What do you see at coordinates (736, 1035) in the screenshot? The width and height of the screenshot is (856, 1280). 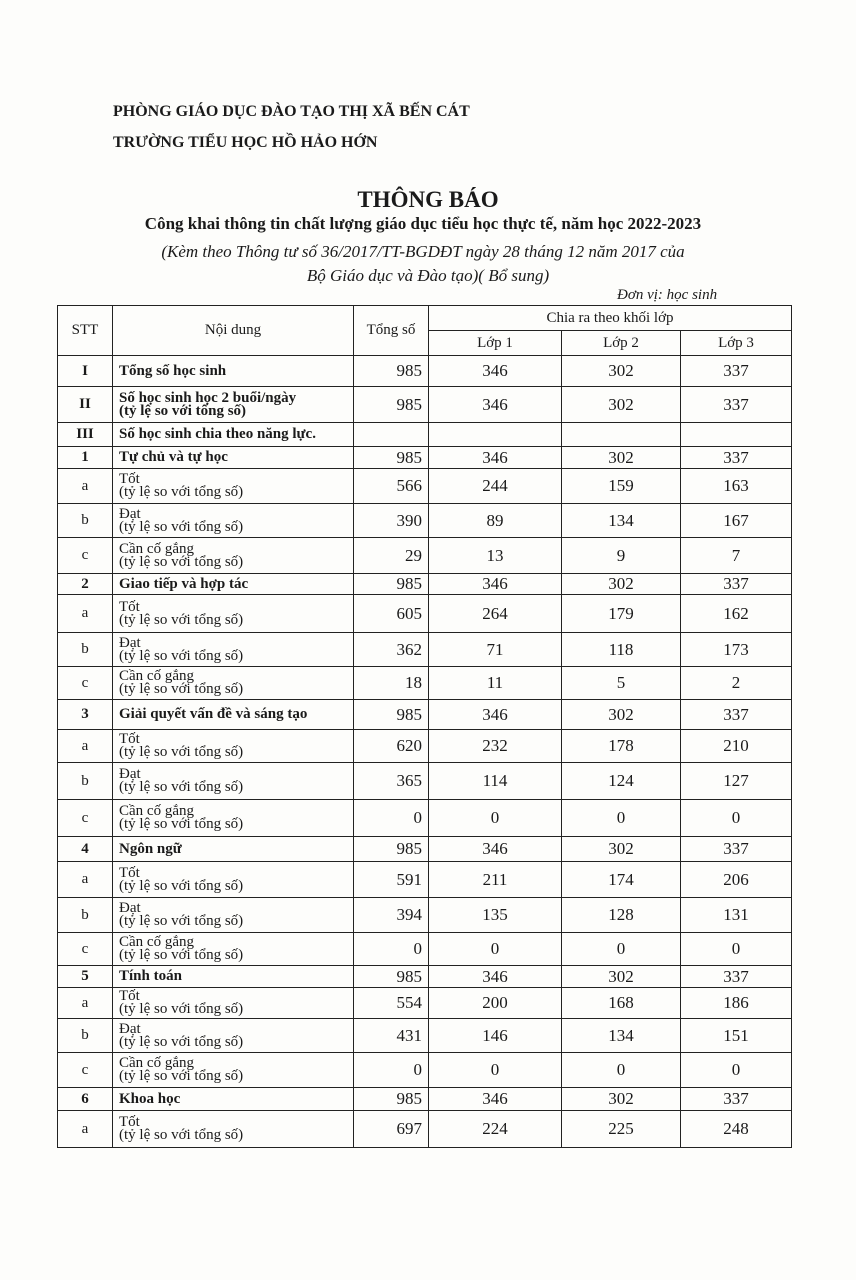 I see `row-grade-3: 151` at bounding box center [736, 1035].